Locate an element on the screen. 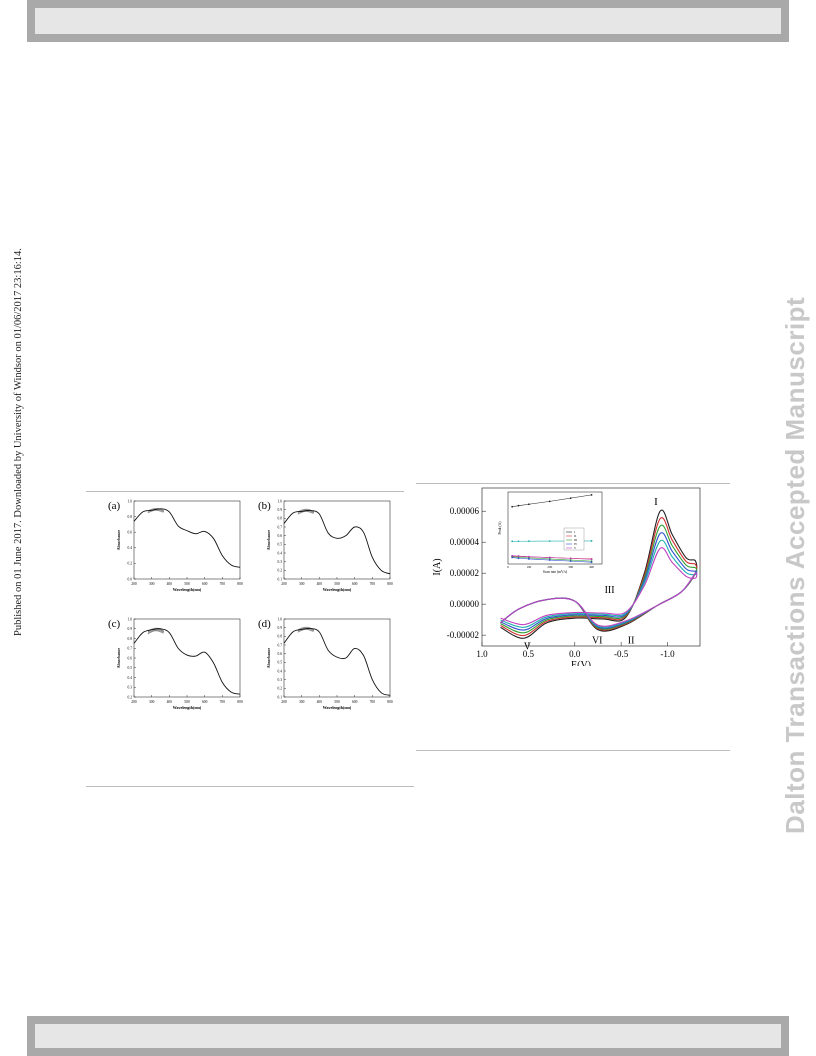 The height and width of the screenshot is (1056, 816). header-bar is located at coordinates (408, 21).